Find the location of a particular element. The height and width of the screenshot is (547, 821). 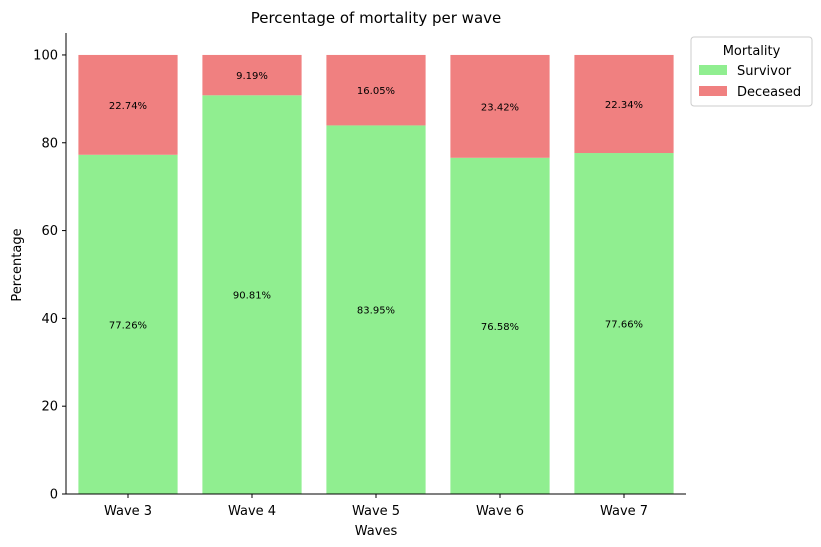

data-label-survivor-wave-7: 77.66% is located at coordinates (624, 325).